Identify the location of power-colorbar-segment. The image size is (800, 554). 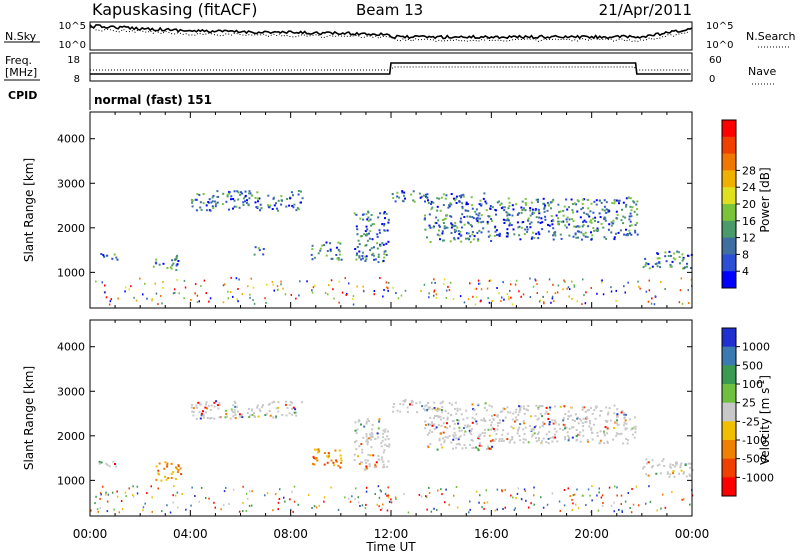
(729, 213).